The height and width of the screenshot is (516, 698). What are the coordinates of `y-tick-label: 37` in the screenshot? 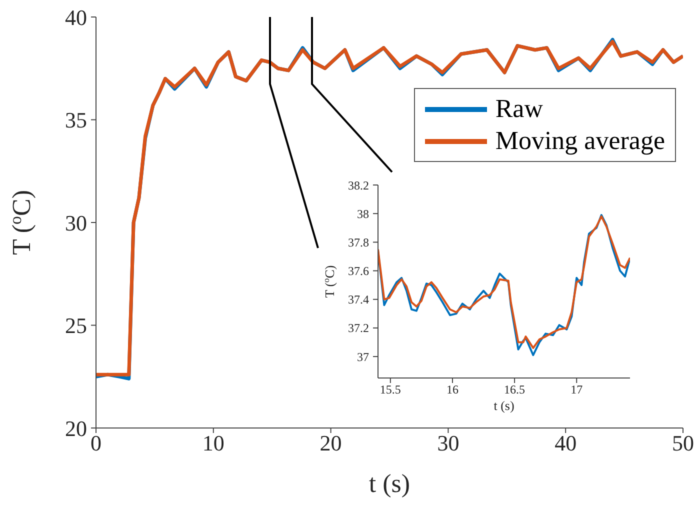 It's located at (363, 357).